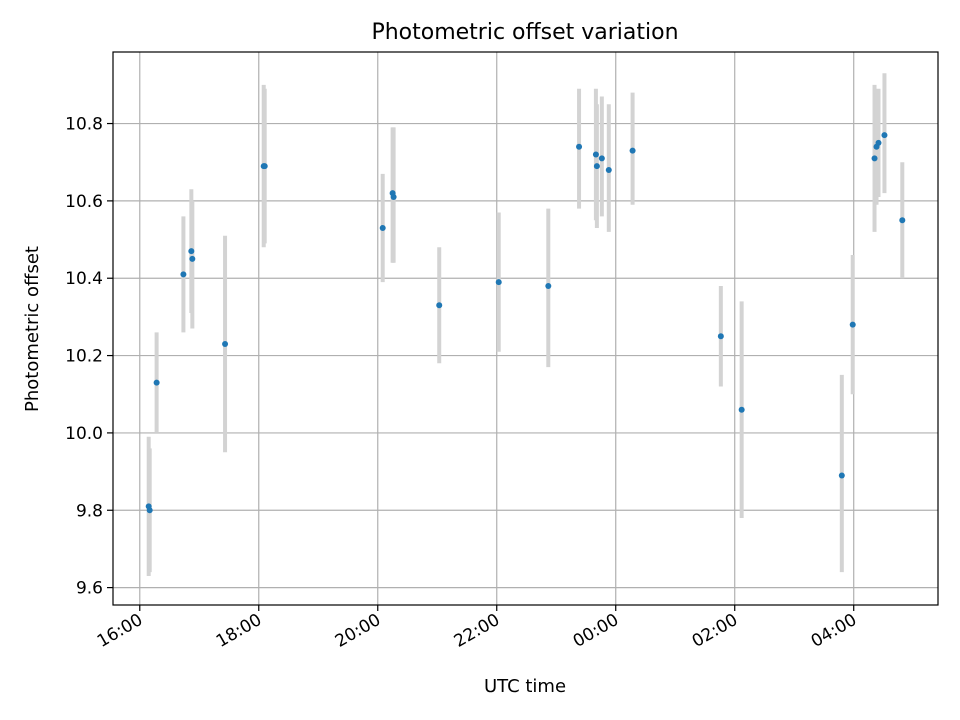 Image resolution: width=960 pixels, height=720 pixels. Describe the element at coordinates (89, 511) in the screenshot. I see `y-tick-label: 9.8` at that location.